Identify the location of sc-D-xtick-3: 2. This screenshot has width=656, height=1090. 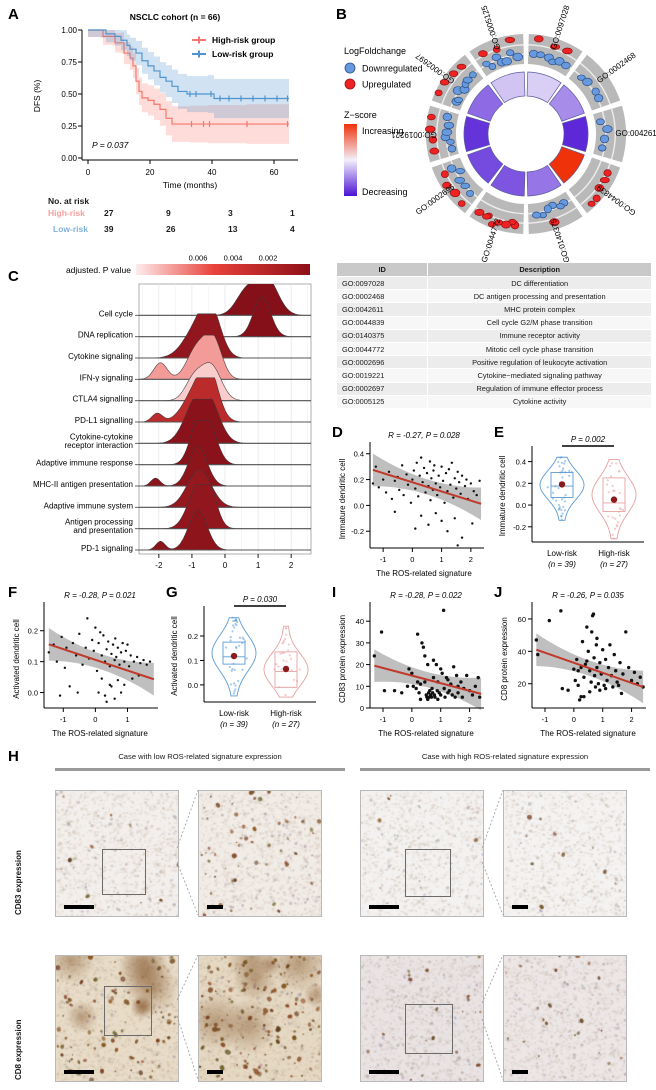
(471, 559).